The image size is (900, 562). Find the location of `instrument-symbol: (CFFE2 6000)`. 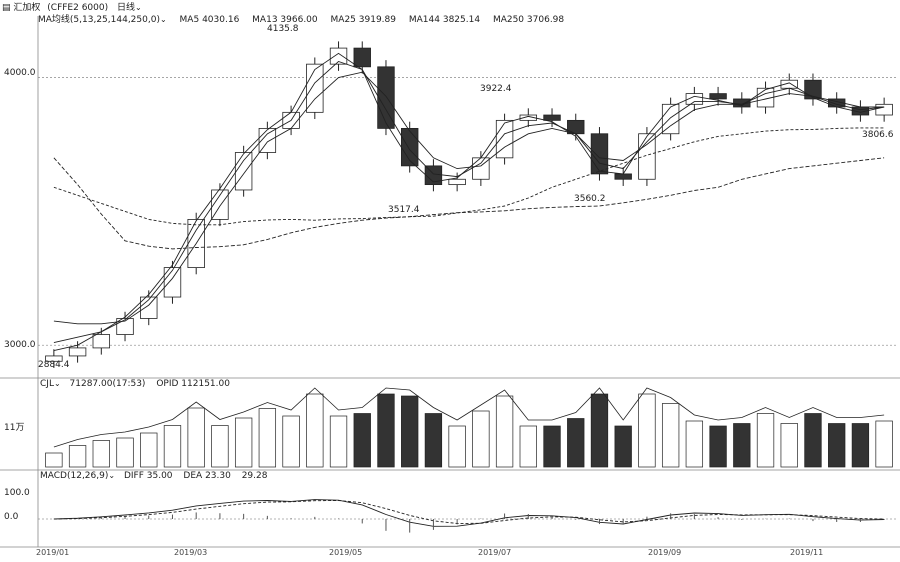

instrument-symbol: (CFFE2 6000) is located at coordinates (78, 8).